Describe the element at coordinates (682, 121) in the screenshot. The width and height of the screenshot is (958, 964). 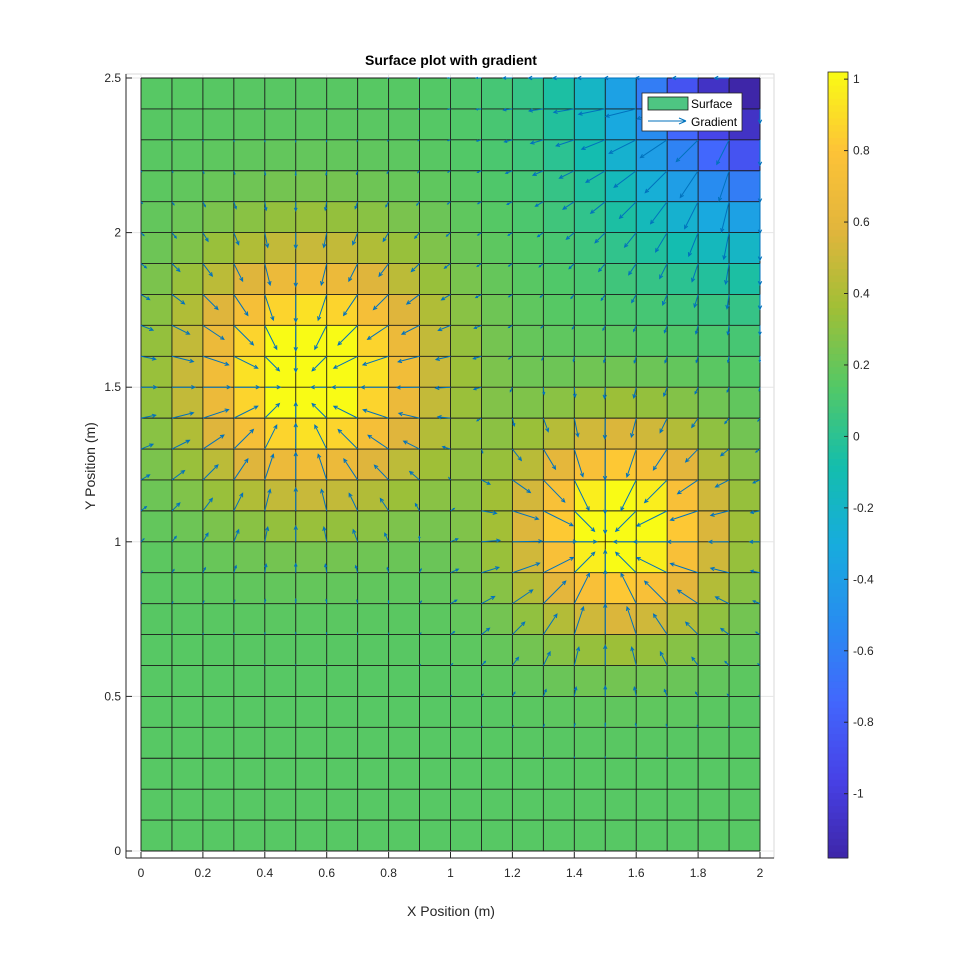
I see `legend-gradient-arrowhead` at that location.